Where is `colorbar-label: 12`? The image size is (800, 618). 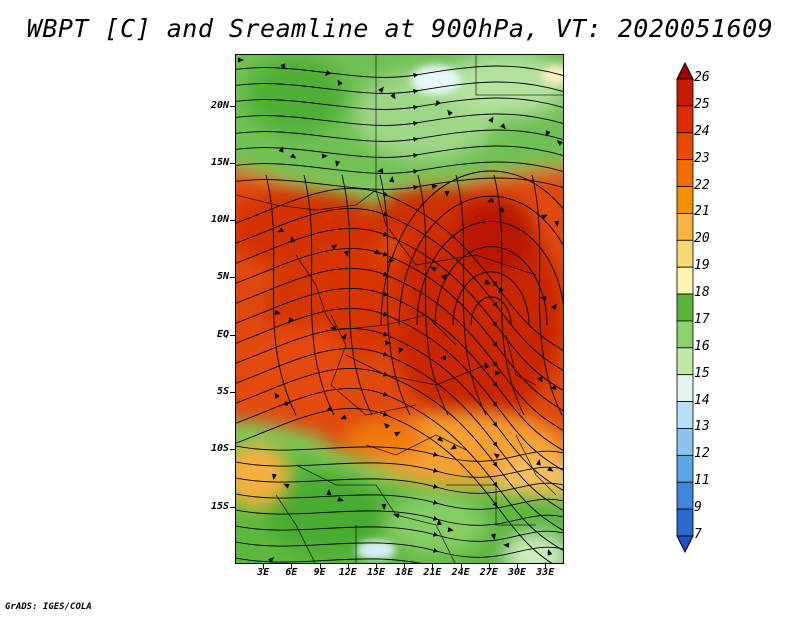
colorbar-label: 12 is located at coordinates (702, 454).